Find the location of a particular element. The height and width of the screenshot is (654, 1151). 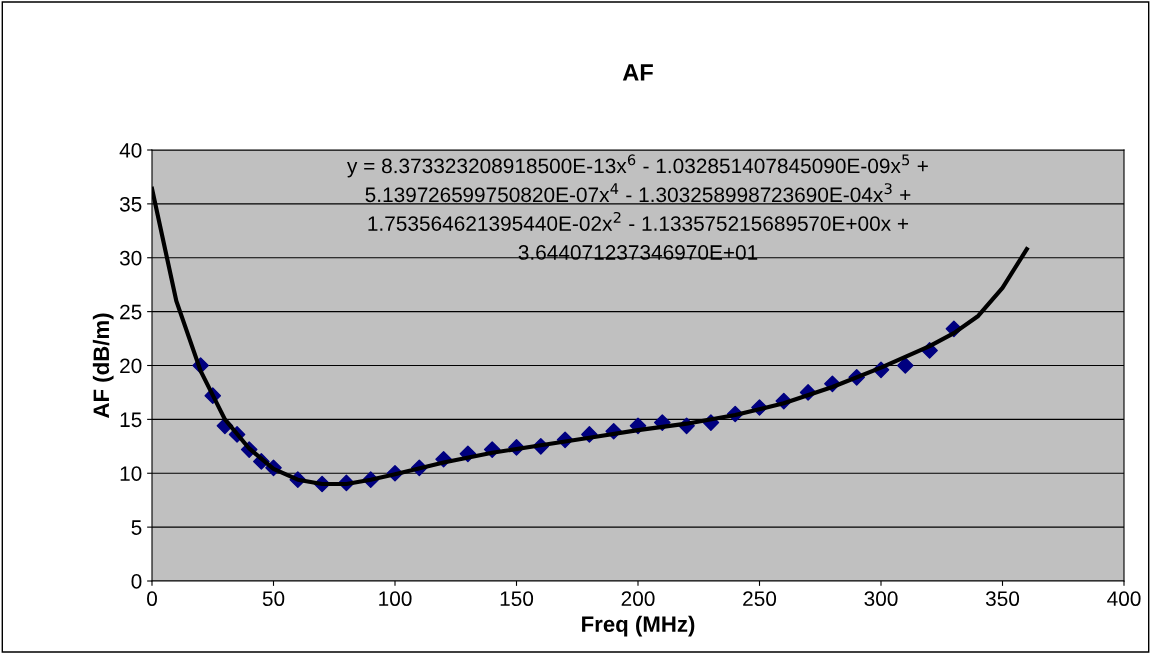

y-axis-title: AF (dB/m) is located at coordinates (103, 366).